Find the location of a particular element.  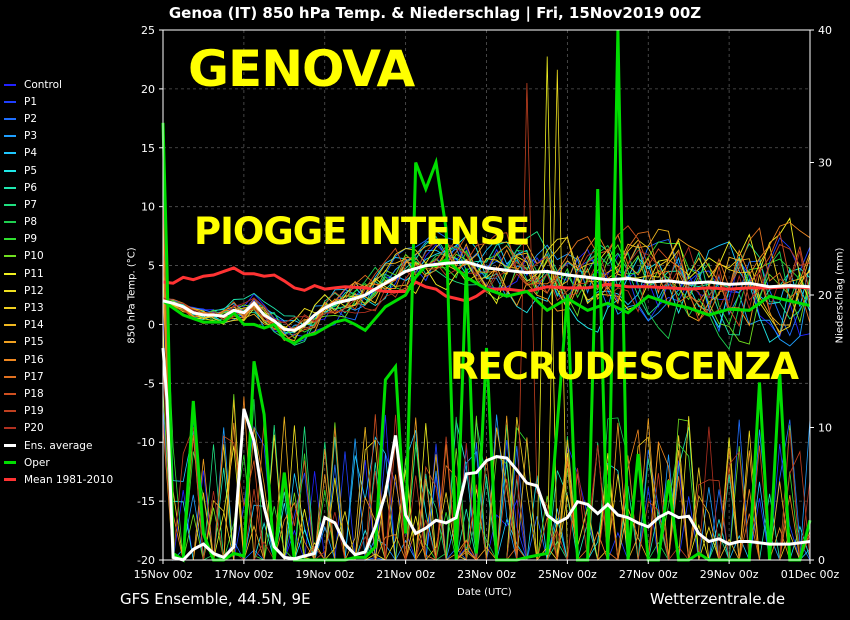

mean-1981-2010-line is located at coordinates (486, 284).